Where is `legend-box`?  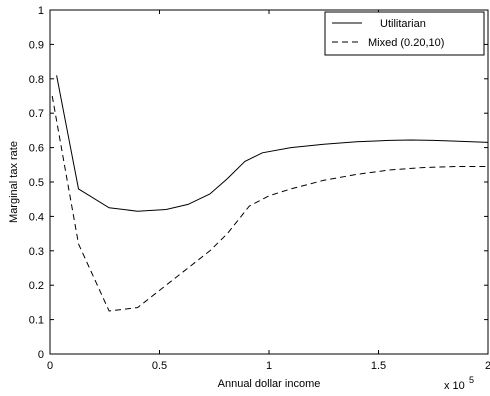 legend-box is located at coordinates (404, 33).